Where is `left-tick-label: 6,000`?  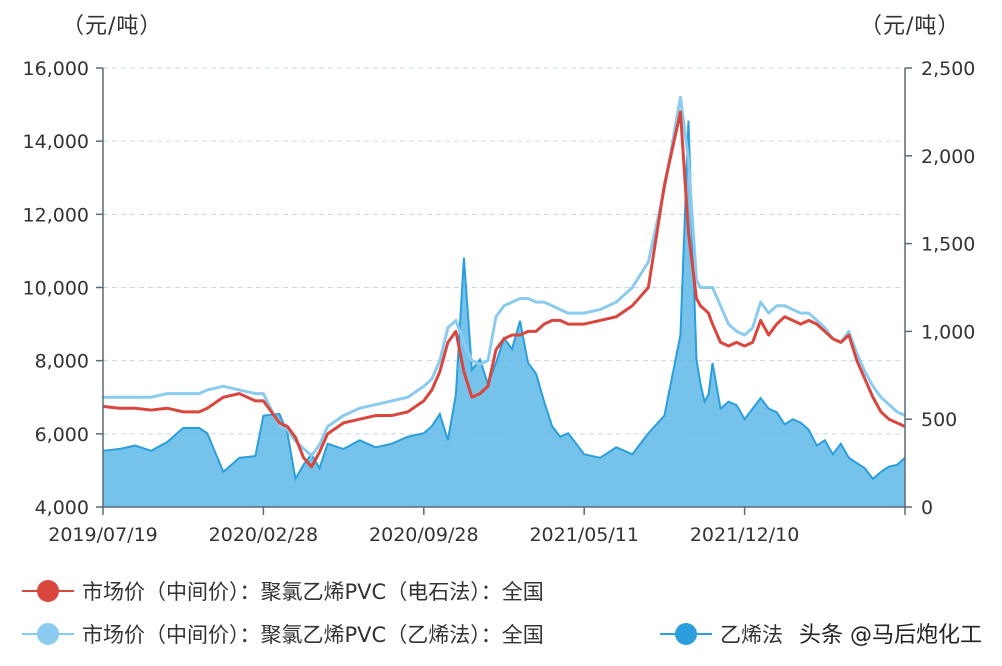
left-tick-label: 6,000 is located at coordinates (62, 435).